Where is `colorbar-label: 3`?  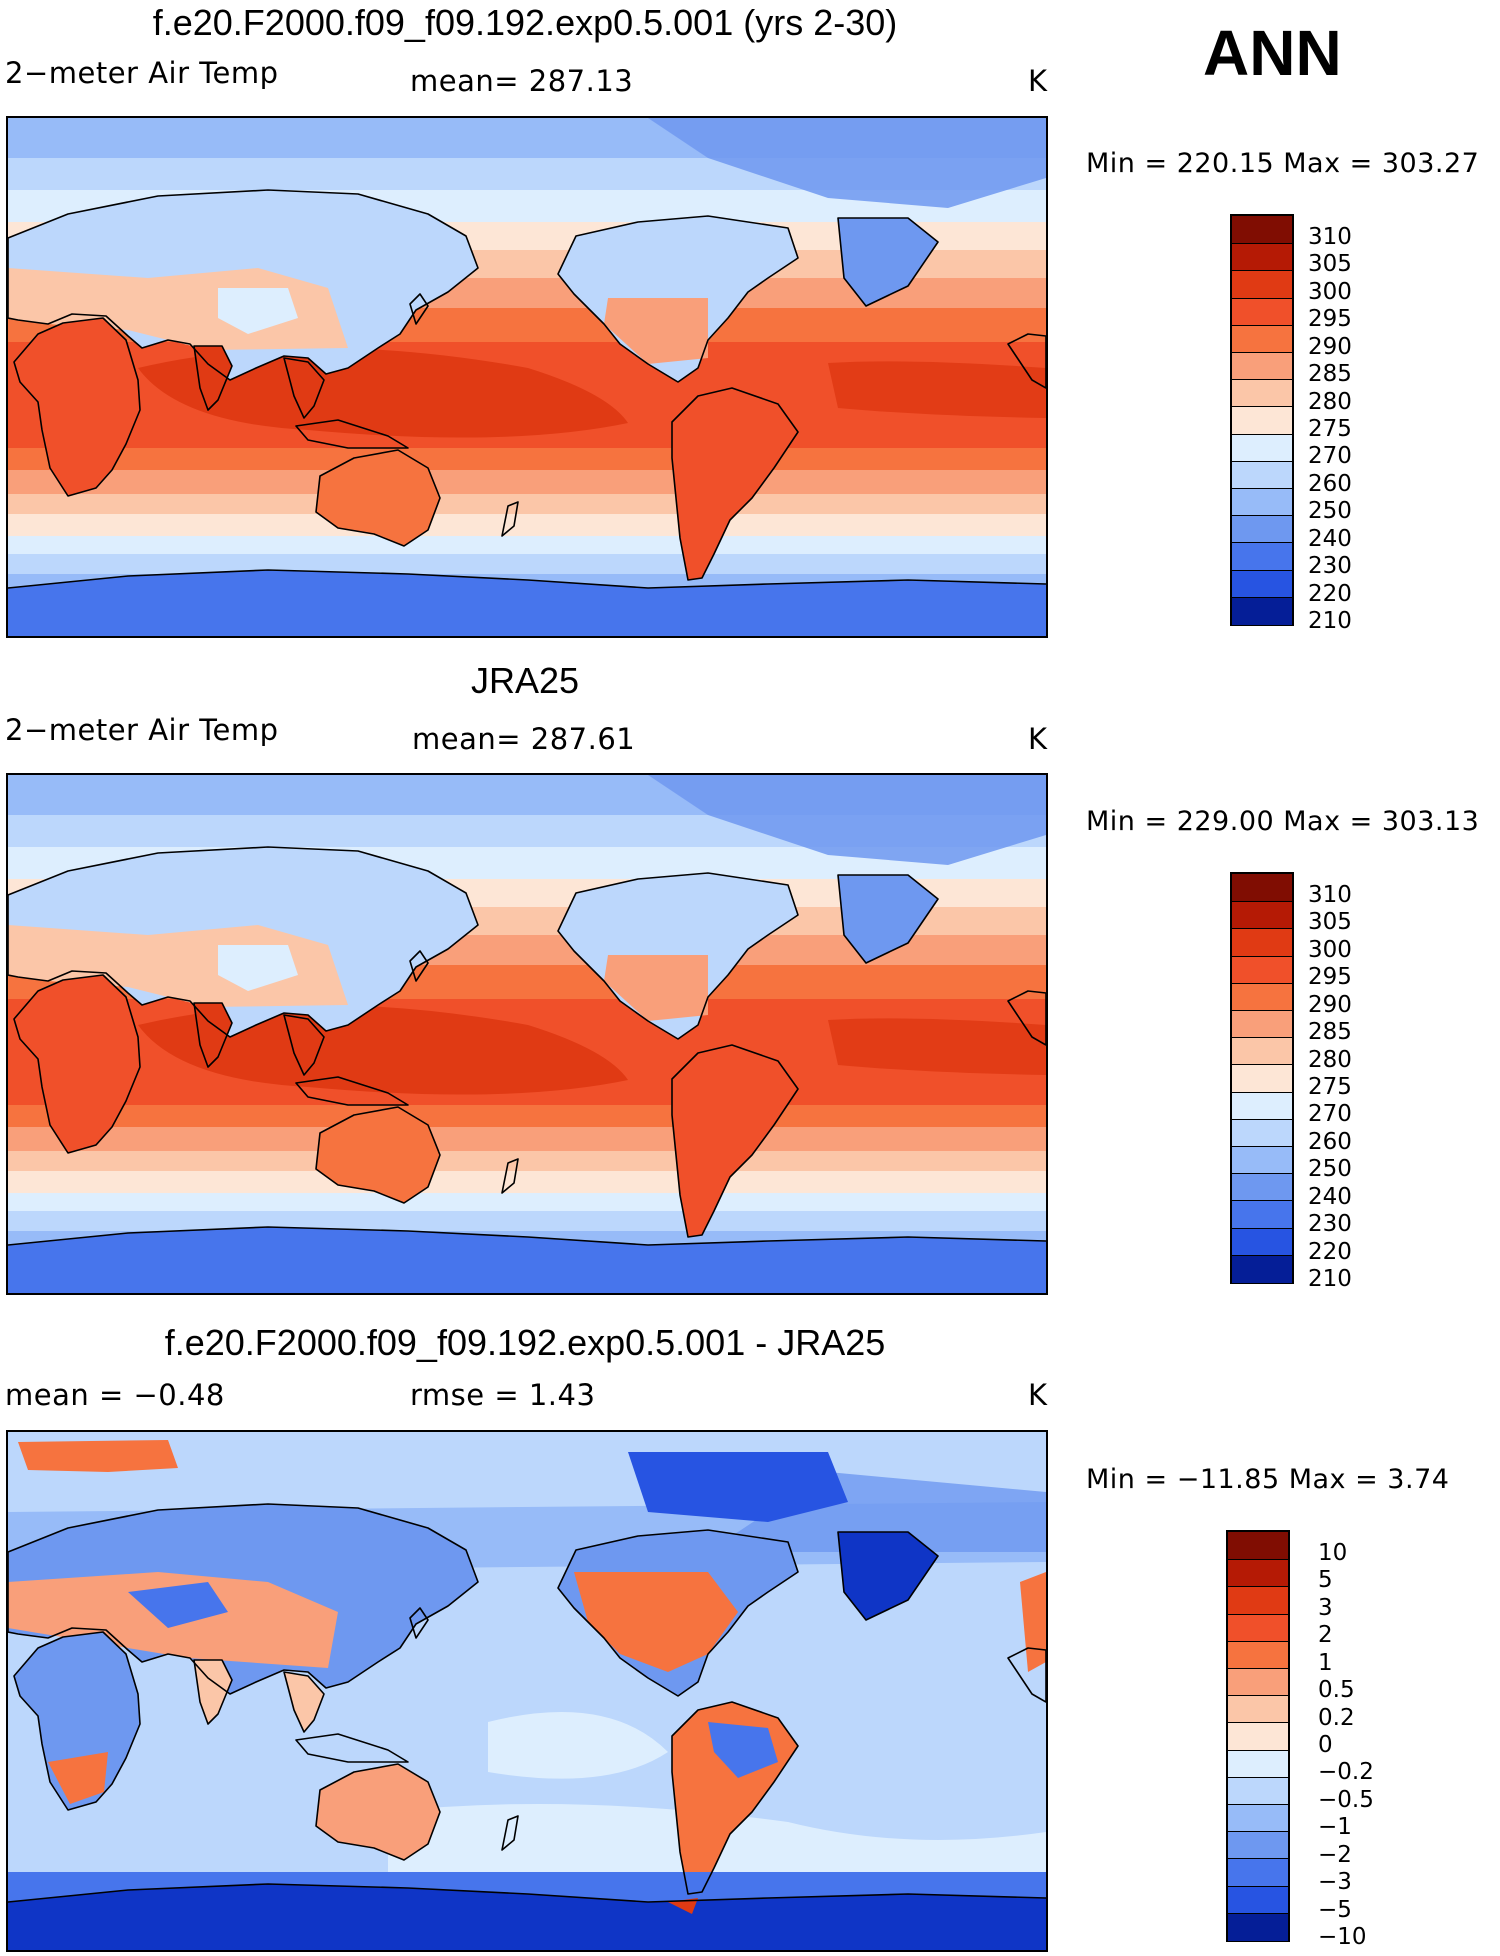
colorbar-label: 3 is located at coordinates (1325, 1607).